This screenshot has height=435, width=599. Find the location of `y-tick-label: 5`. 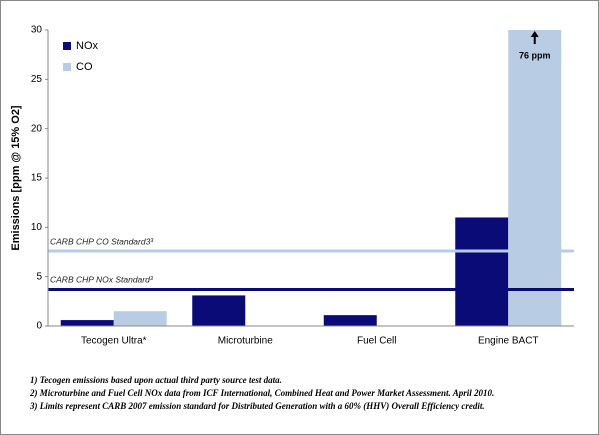

y-tick-label: 5 is located at coordinates (39, 276).